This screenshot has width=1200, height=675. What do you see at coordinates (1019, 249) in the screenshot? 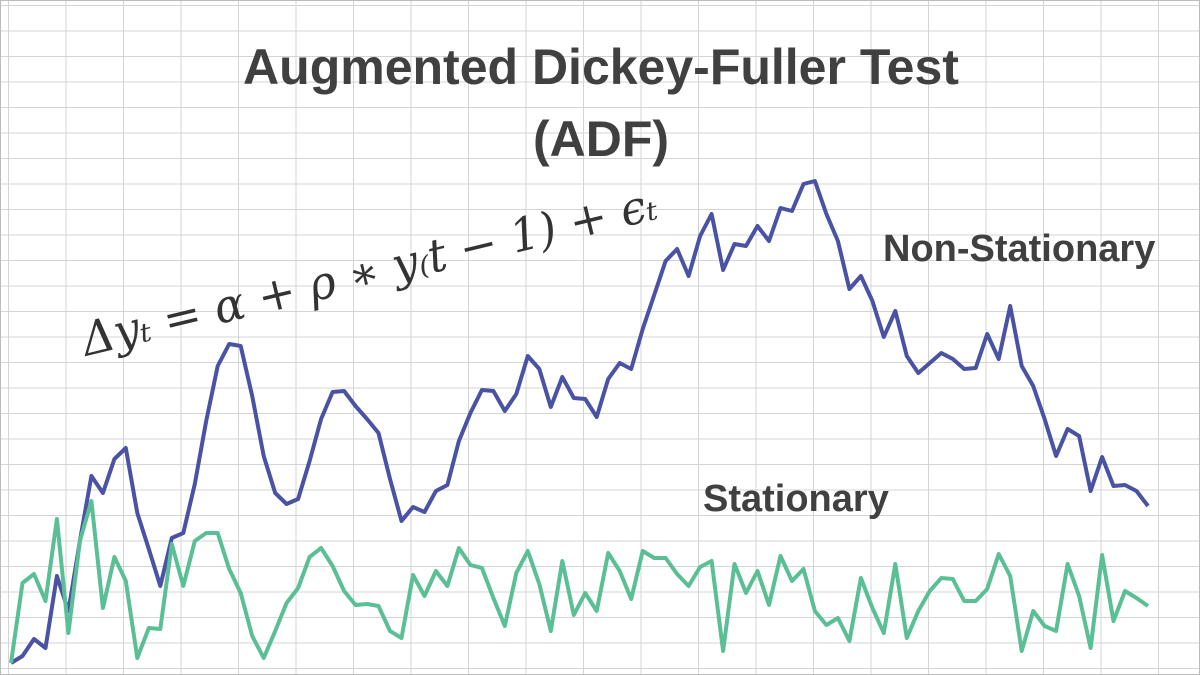
I see `series-label: Non-Stationary` at bounding box center [1019, 249].